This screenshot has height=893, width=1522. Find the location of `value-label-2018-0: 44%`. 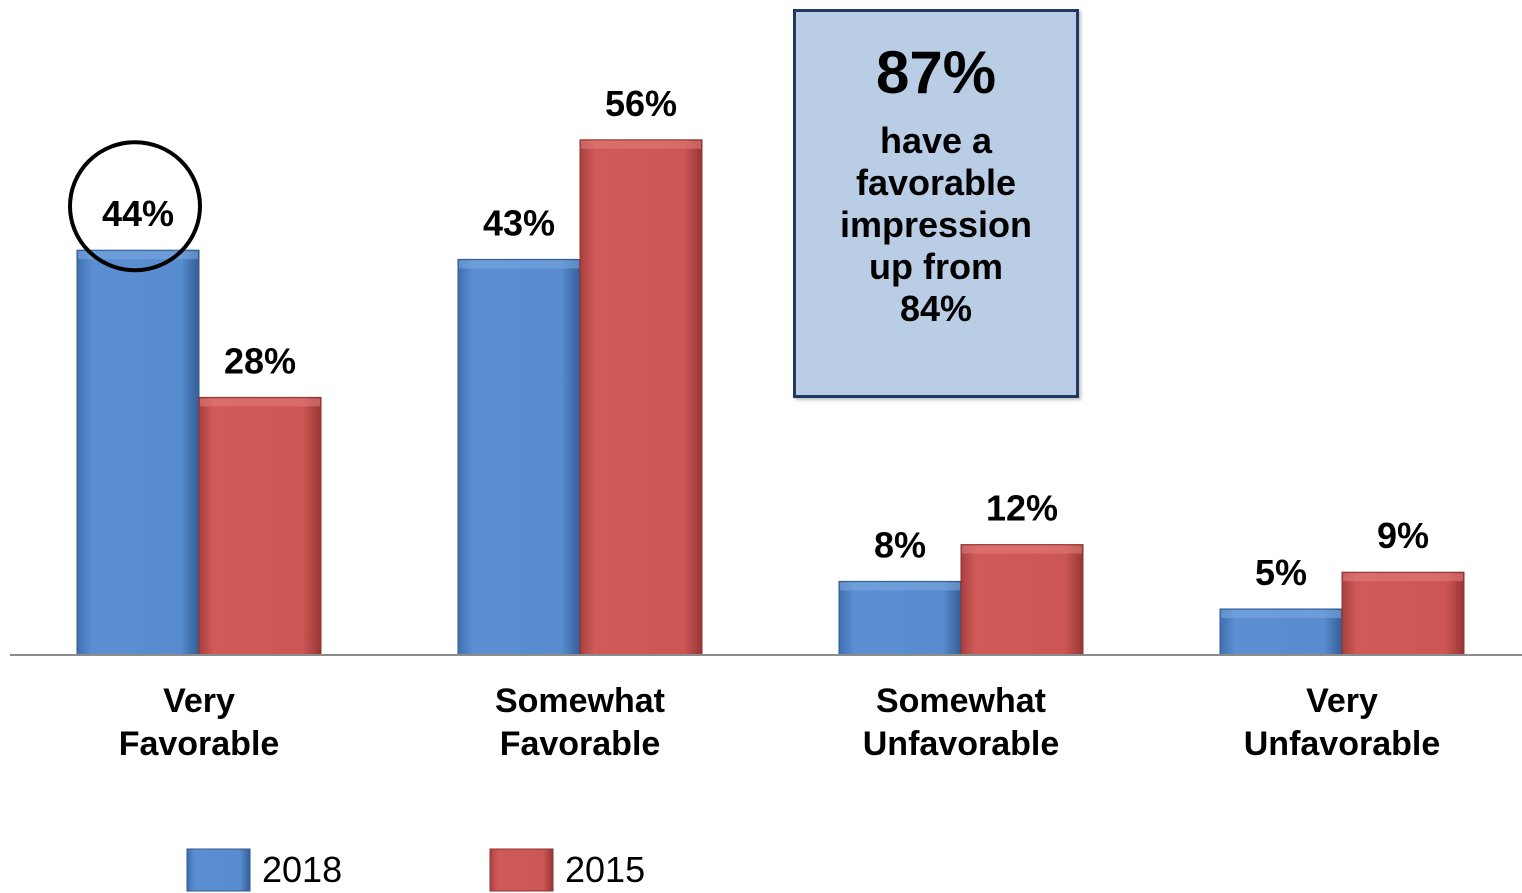

value-label-2018-0: 44% is located at coordinates (138, 213).